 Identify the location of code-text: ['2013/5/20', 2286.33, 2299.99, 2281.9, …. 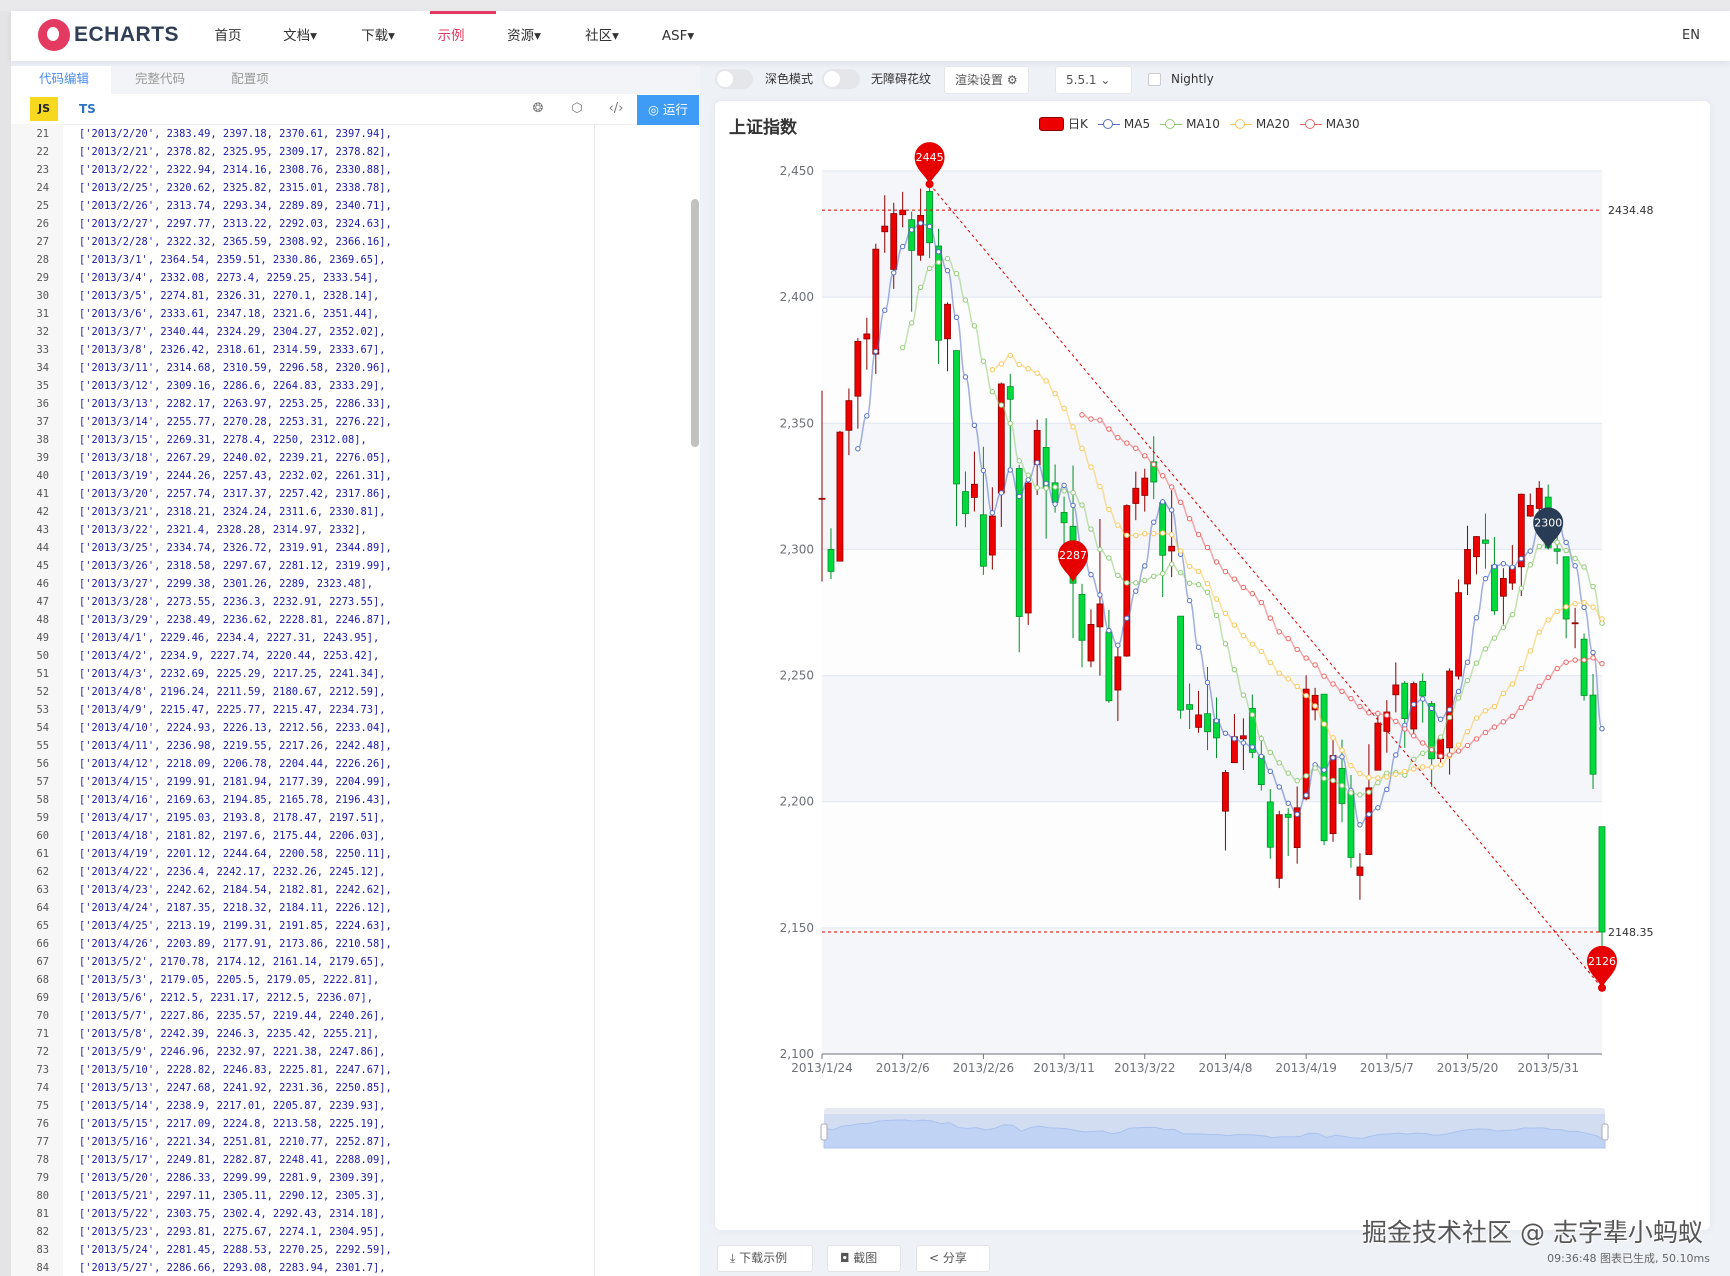
(232, 1178).